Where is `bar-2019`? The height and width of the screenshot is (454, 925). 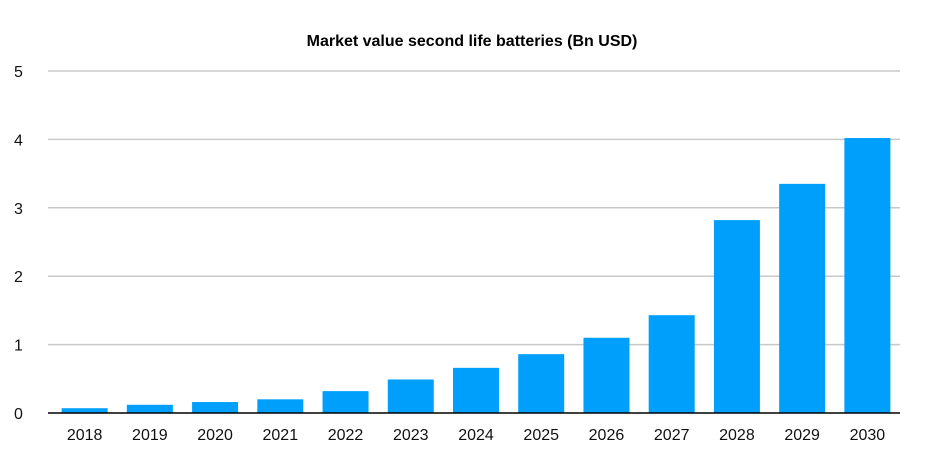 bar-2019 is located at coordinates (149, 408).